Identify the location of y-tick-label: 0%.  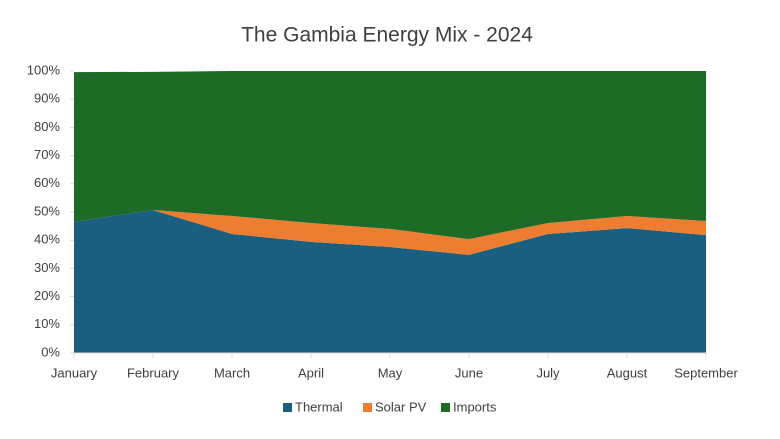
(50, 351).